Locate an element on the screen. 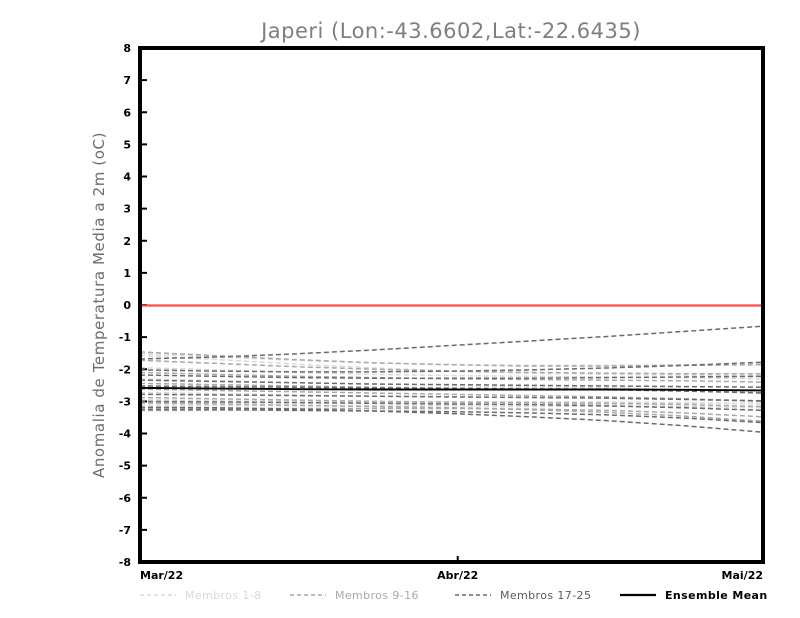 The width and height of the screenshot is (800, 618). y-tick-label: -6 is located at coordinates (125, 498).